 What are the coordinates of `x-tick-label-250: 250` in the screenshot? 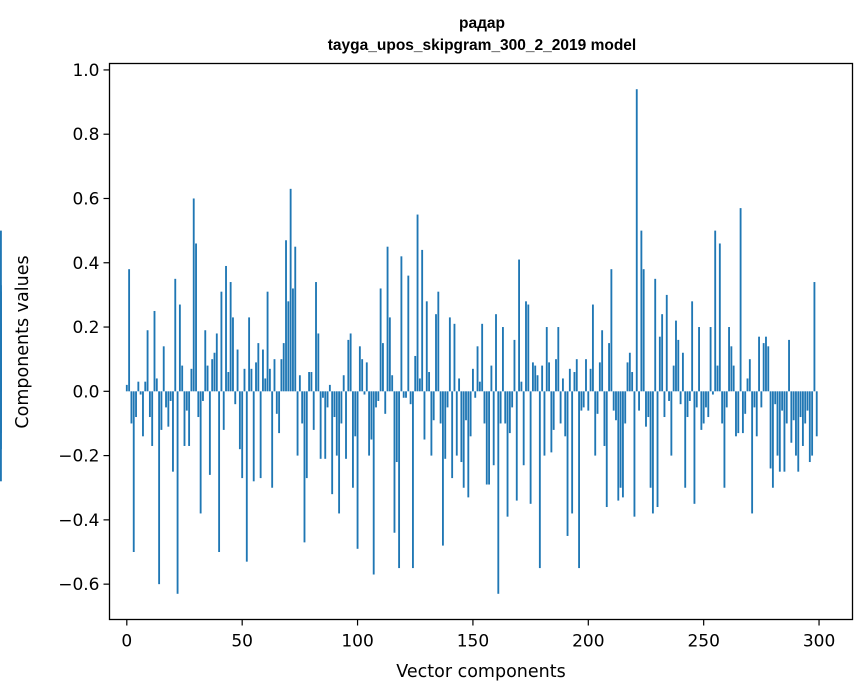 It's located at (703, 642).